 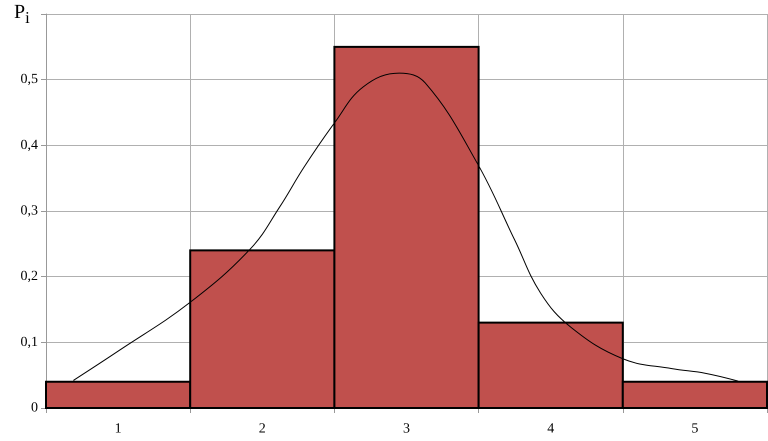 I want to click on y-tick-label: 0,4, so click(x=29, y=145).